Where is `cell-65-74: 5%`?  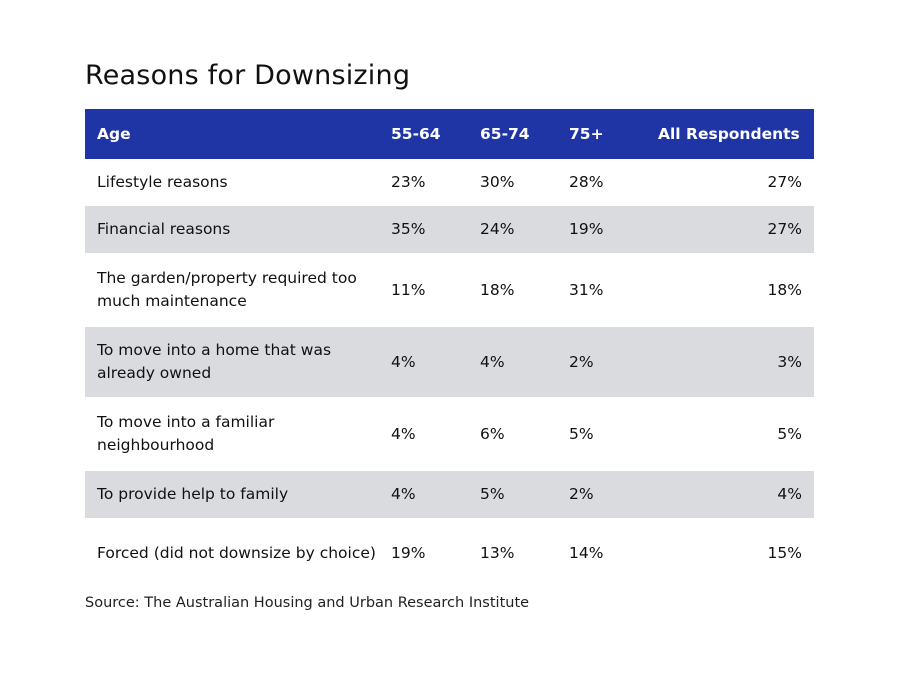
cell-65-74: 5% is located at coordinates (512, 494).